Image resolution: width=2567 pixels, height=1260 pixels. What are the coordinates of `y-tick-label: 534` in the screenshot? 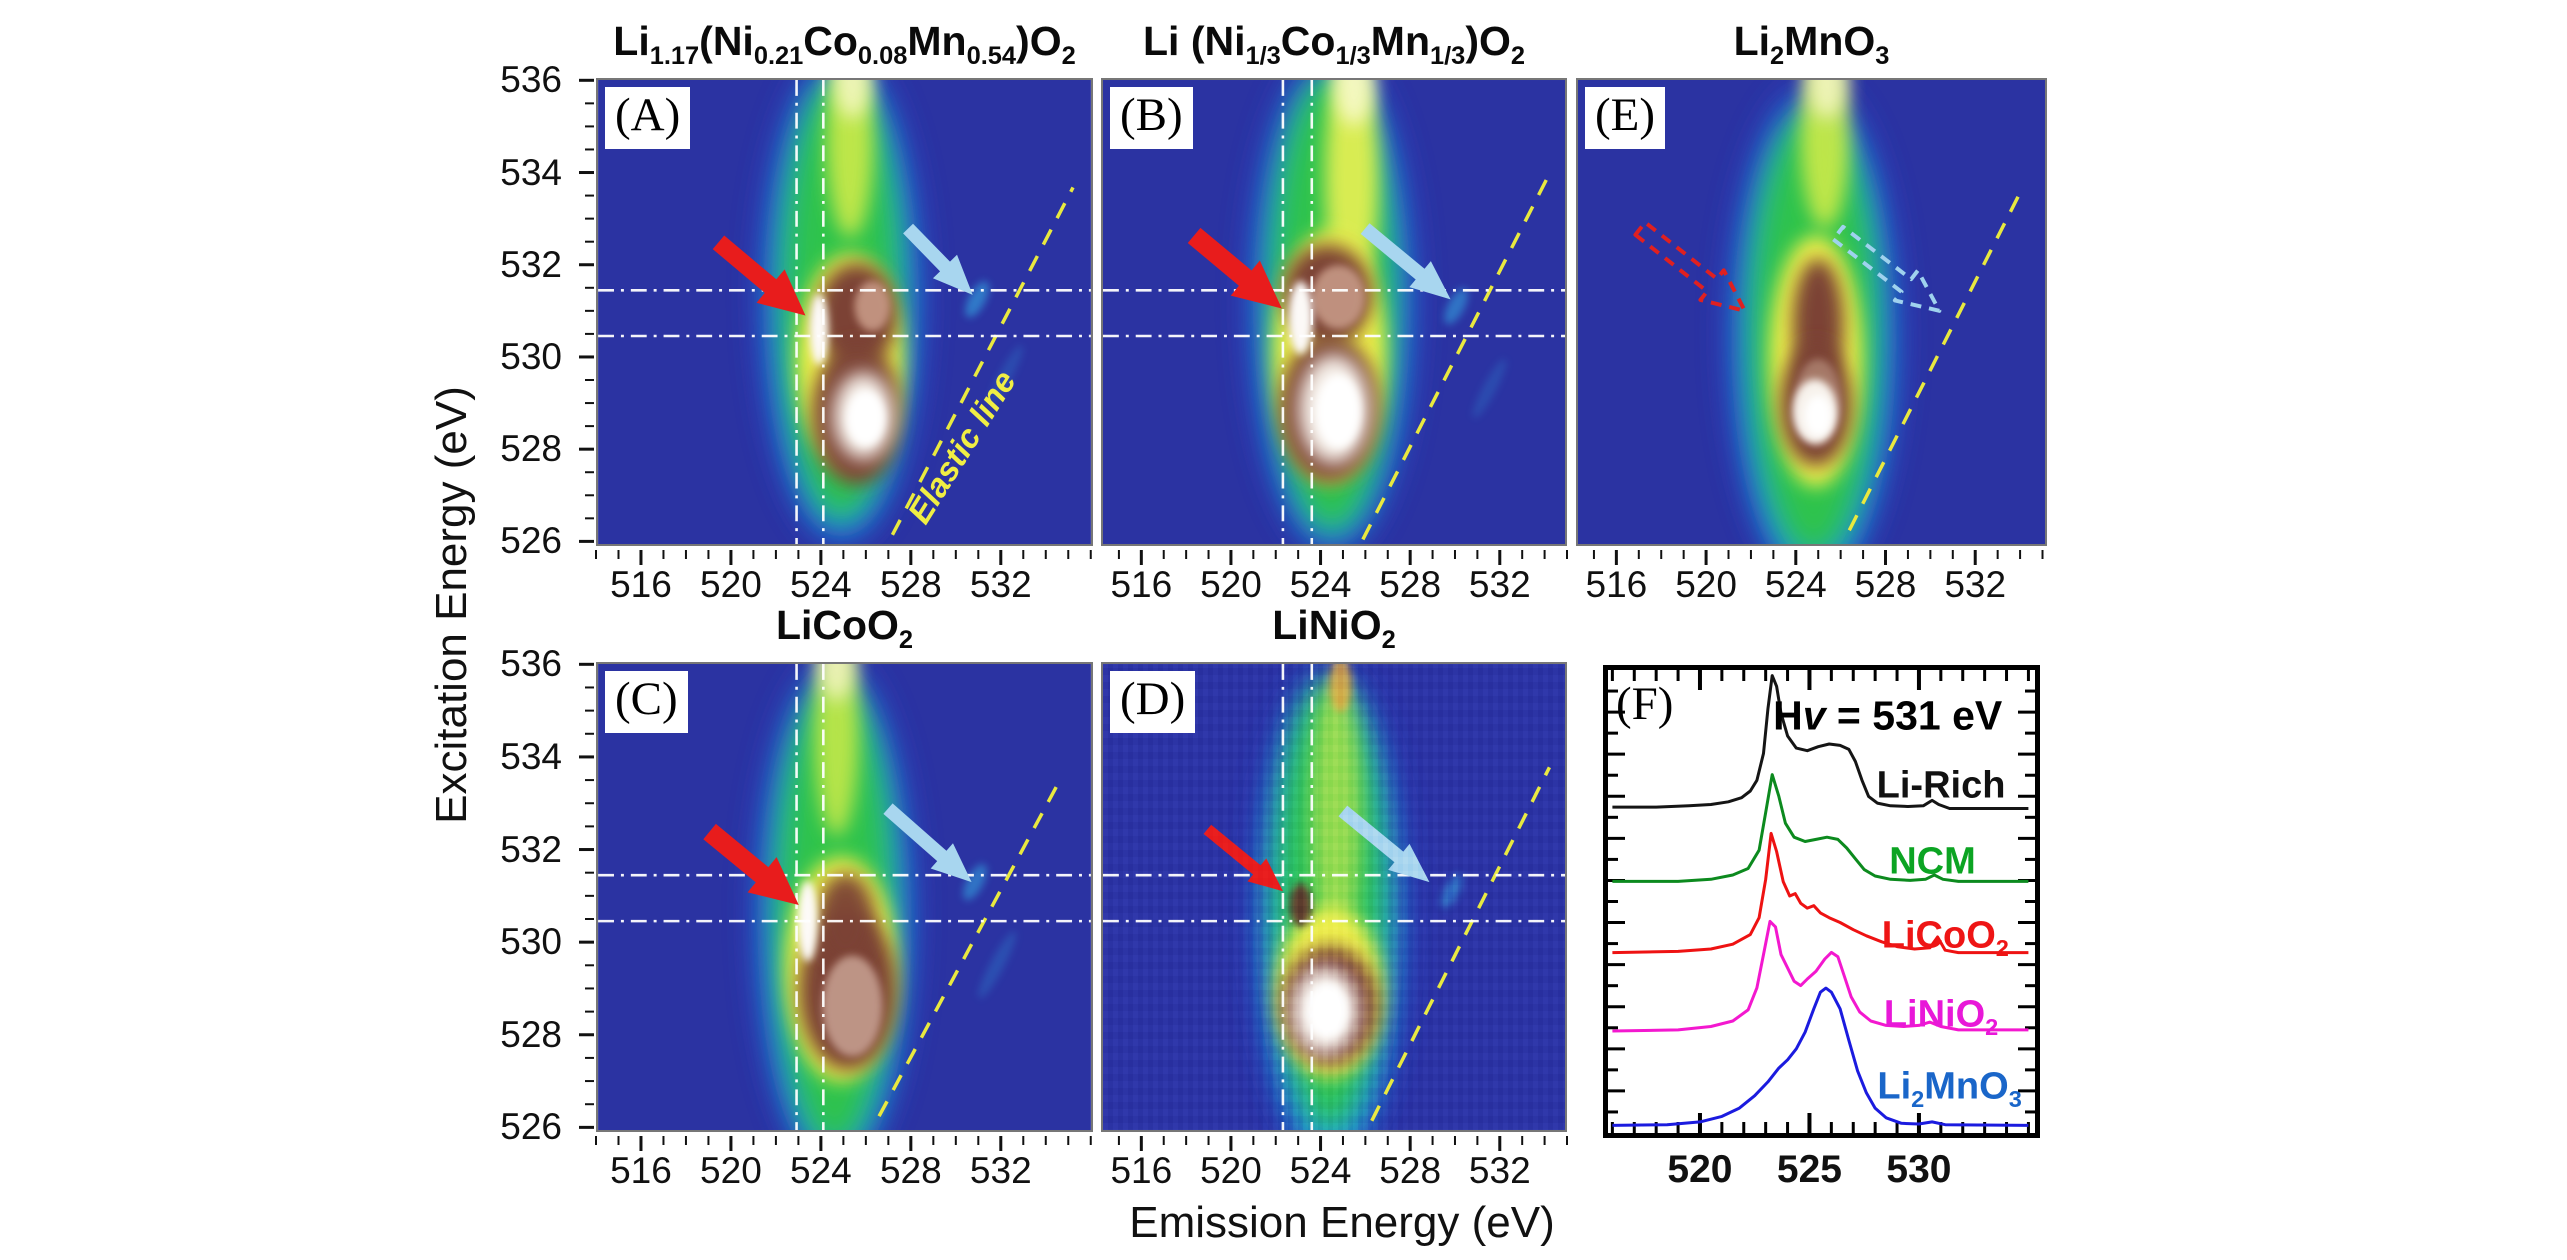 It's located at (531, 172).